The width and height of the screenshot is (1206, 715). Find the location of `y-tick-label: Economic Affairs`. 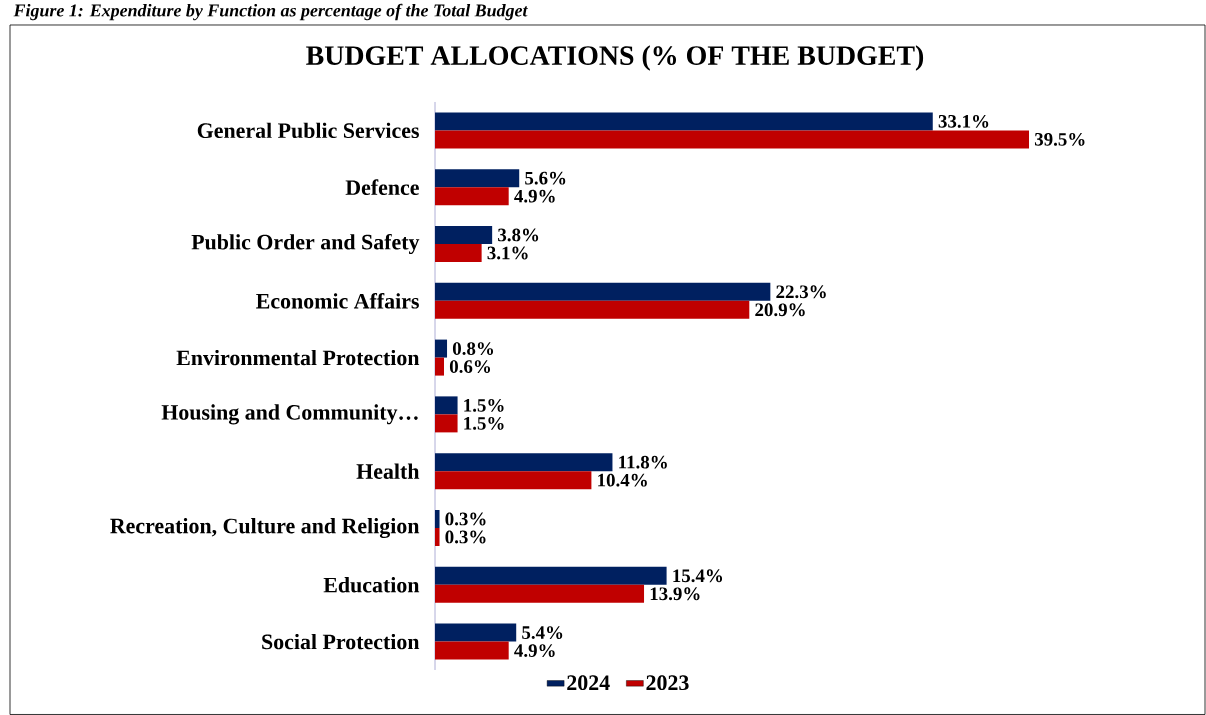

y-tick-label: Economic Affairs is located at coordinates (337, 300).